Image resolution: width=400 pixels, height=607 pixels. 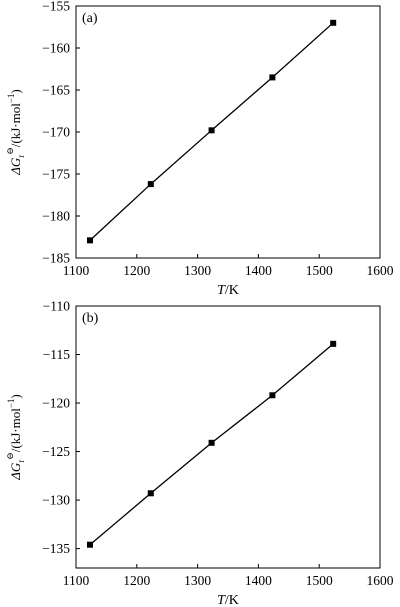 What do you see at coordinates (56, 48) in the screenshot?
I see `y-tick-label: −160` at bounding box center [56, 48].